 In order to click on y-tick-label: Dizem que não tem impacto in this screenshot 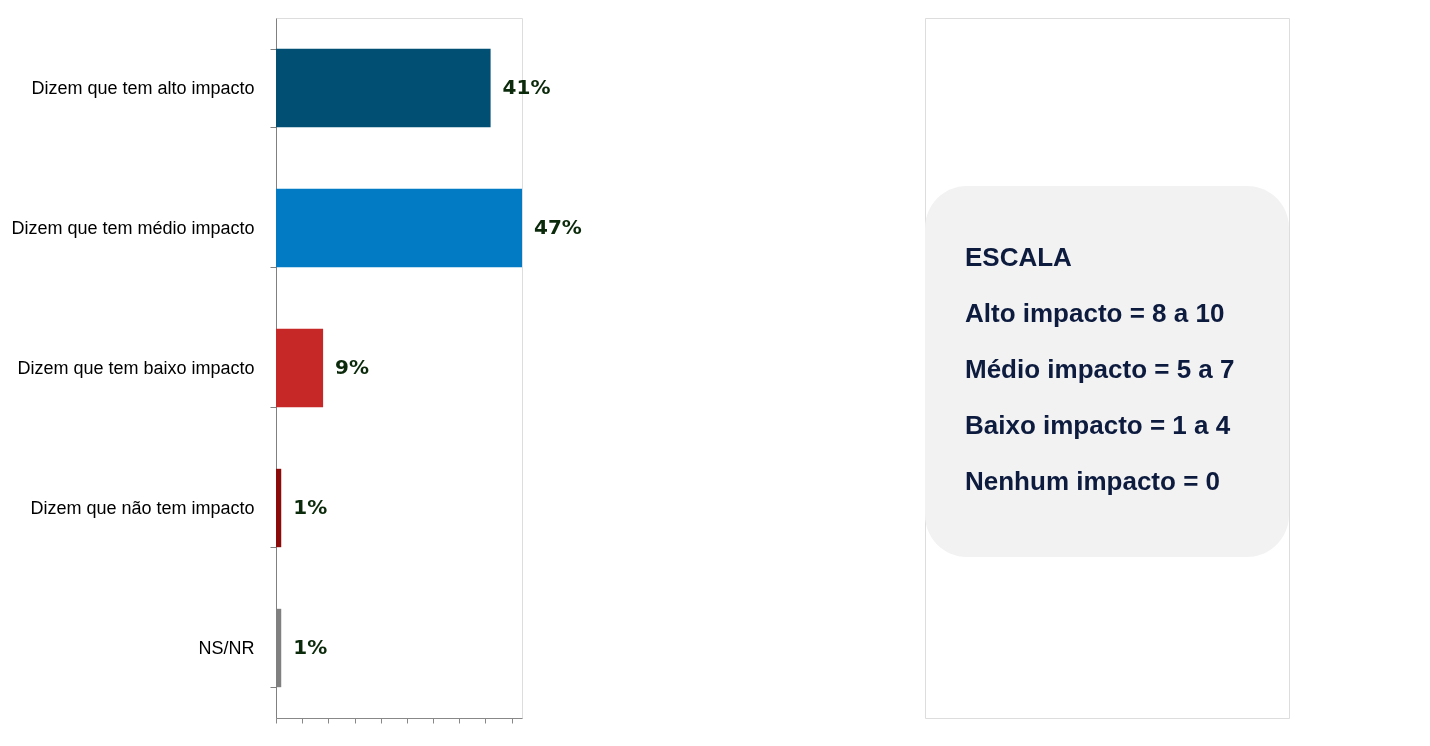, I will do `click(142, 507)`.